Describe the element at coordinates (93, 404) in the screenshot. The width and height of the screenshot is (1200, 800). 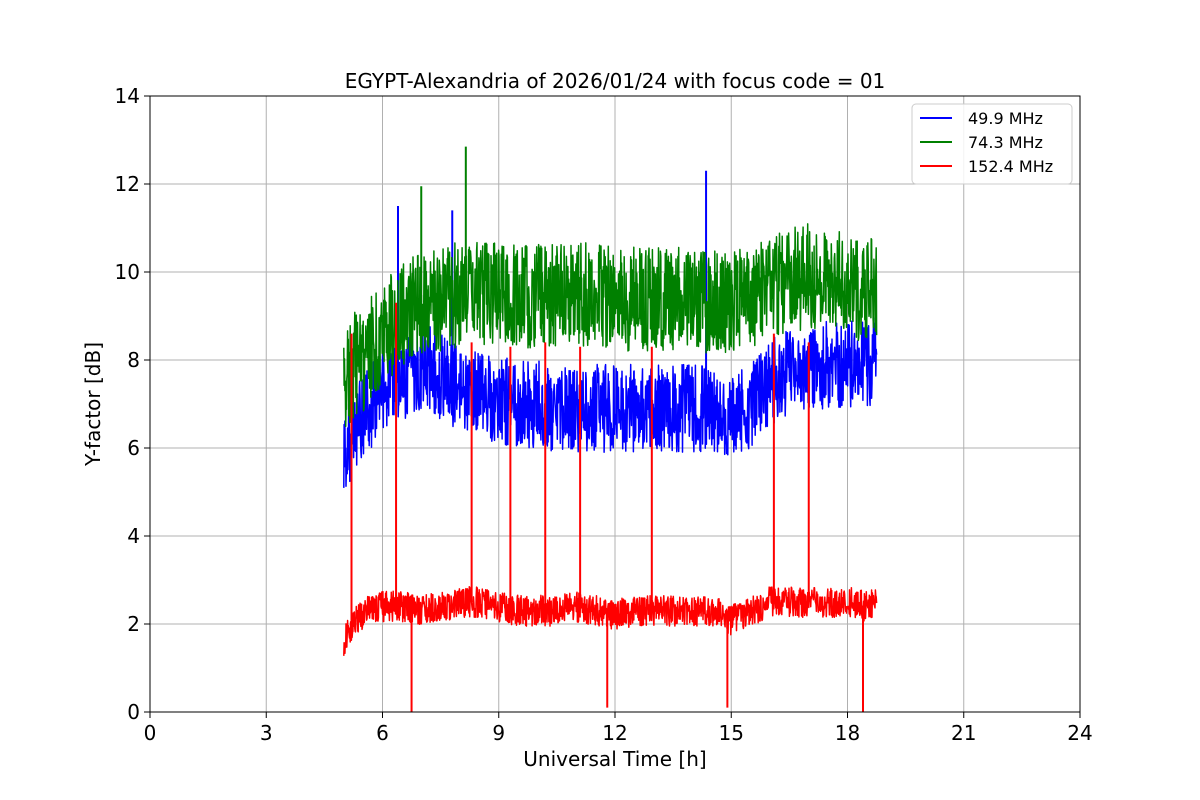
I see `y-axis-label: Y-factor [dB]` at that location.